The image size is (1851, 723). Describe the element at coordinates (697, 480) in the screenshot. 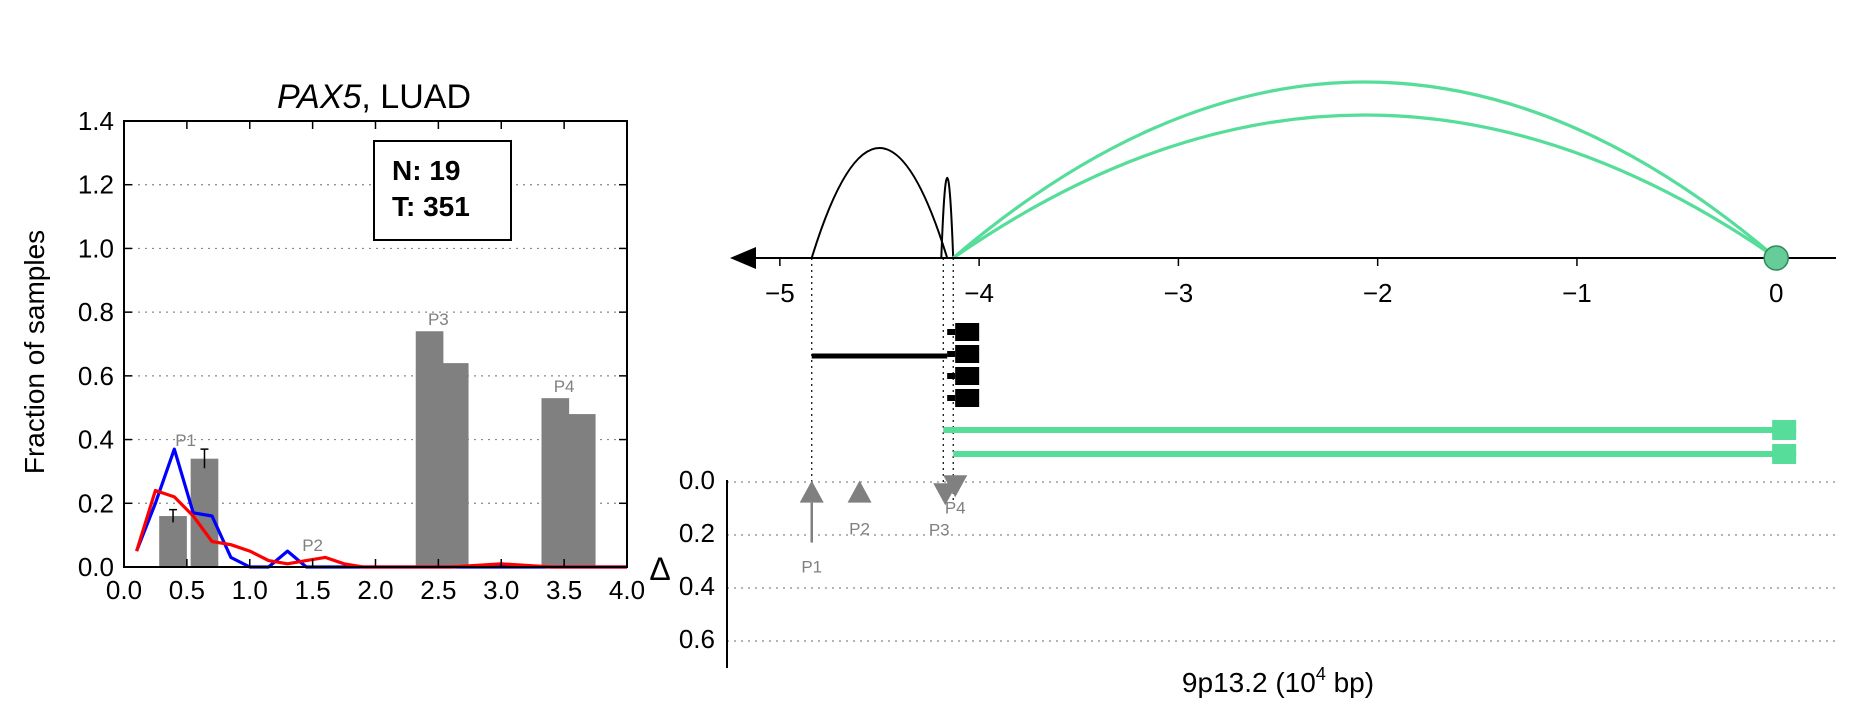

I see `delta-tick-label: 0.0` at that location.